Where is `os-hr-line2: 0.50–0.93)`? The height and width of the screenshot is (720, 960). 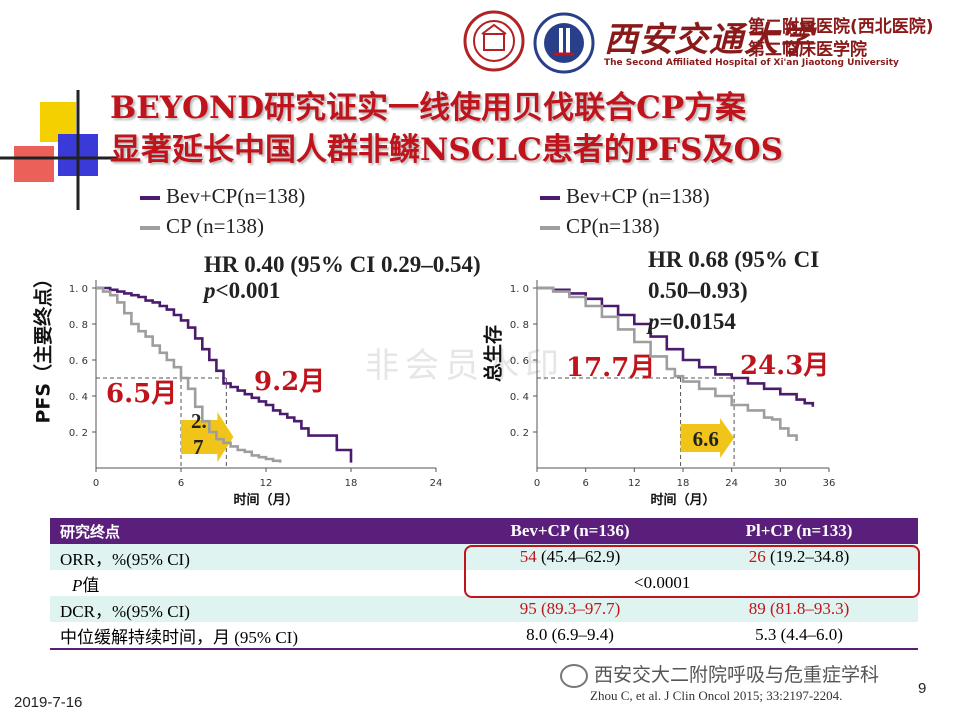
os-hr-line2: 0.50–0.93) is located at coordinates (698, 290).